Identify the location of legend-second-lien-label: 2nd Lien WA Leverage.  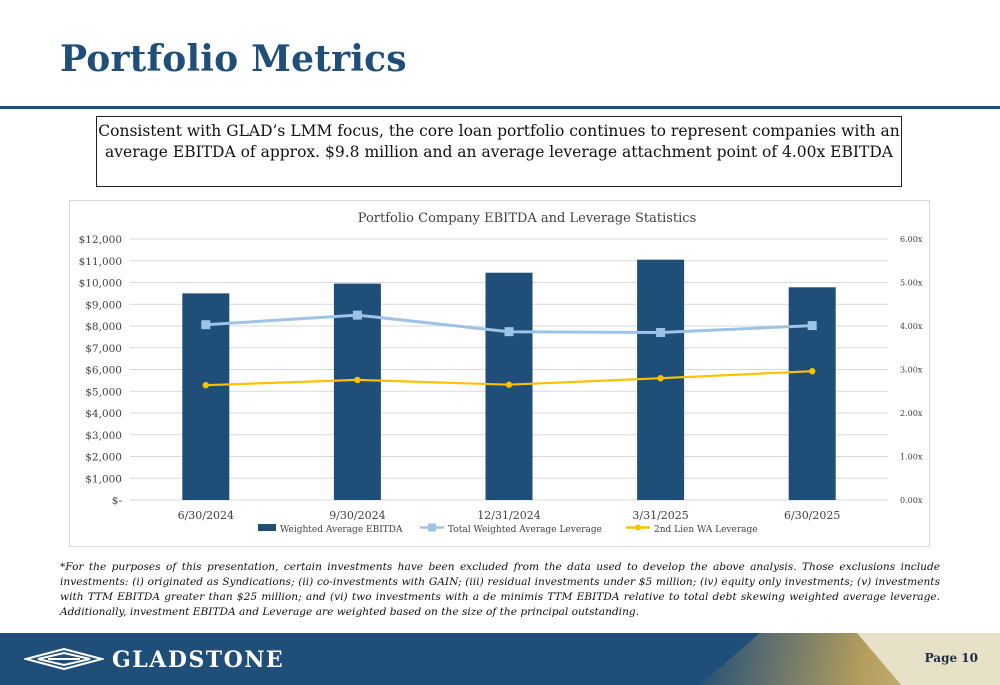
(706, 530).